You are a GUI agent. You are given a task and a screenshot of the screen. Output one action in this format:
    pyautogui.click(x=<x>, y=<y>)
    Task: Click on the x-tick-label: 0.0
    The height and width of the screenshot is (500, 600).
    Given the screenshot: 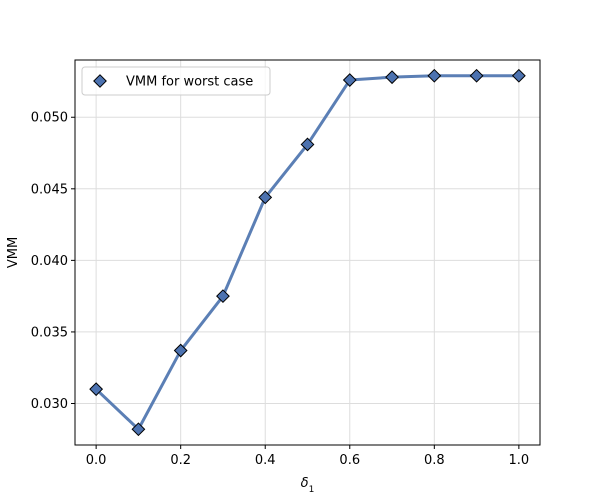 What is the action you would take?
    pyautogui.click(x=96, y=460)
    